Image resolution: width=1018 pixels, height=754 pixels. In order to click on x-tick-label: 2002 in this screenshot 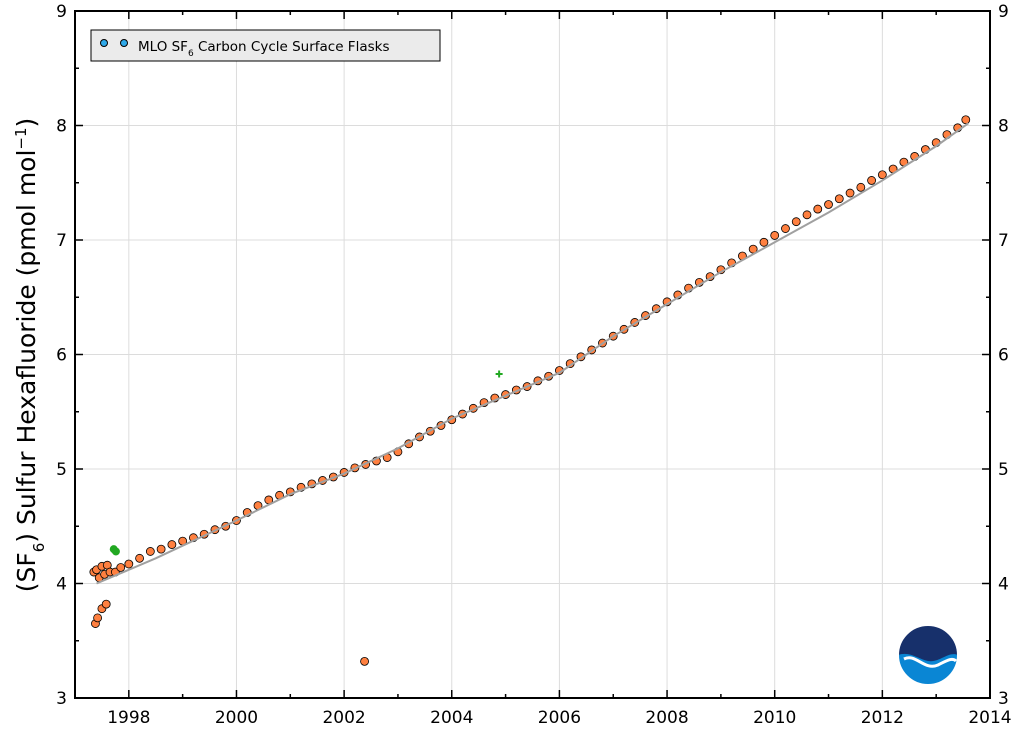, I will do `click(343, 718)`.